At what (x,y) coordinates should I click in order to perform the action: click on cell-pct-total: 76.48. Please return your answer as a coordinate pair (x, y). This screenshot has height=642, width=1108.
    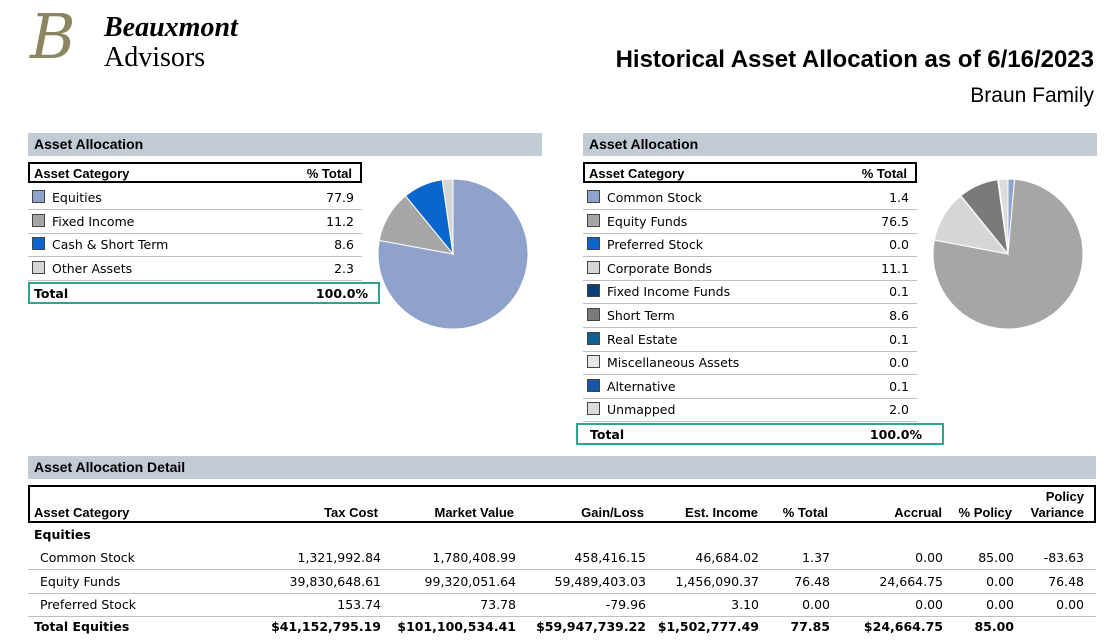
    Looking at the image, I should click on (812, 581).